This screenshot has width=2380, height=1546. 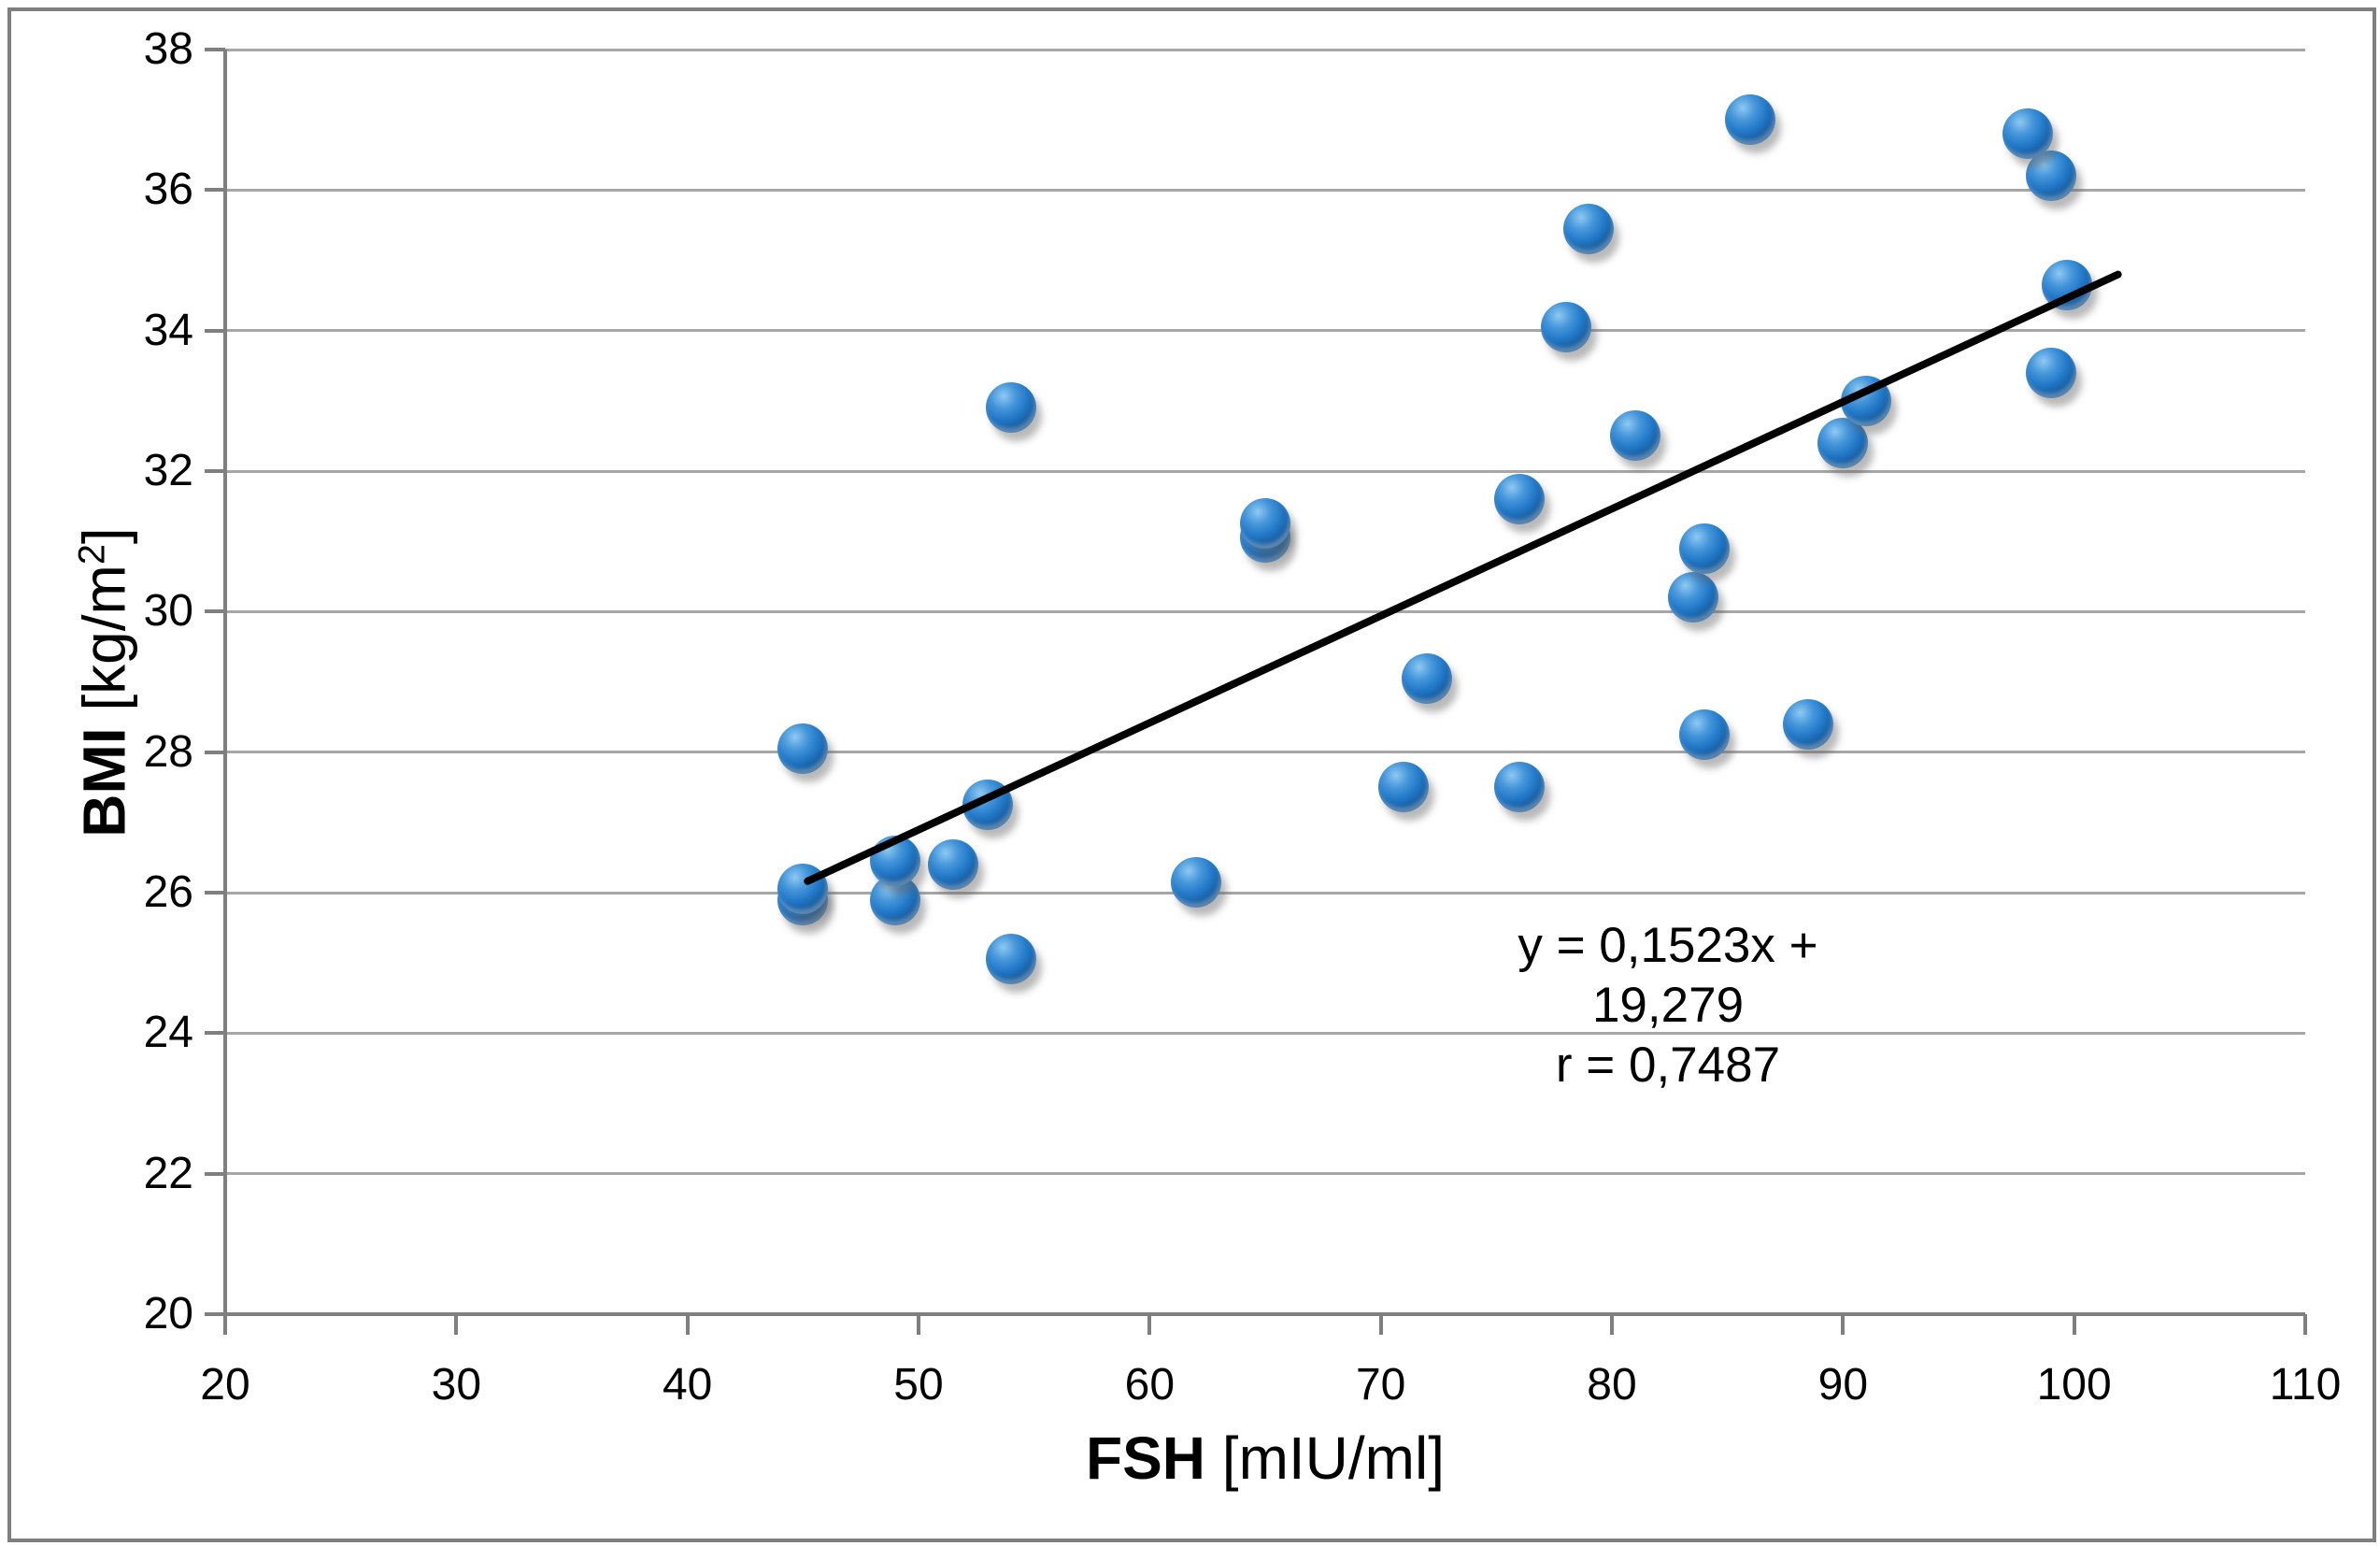 I want to click on y-tick-label: 28, so click(x=168, y=751).